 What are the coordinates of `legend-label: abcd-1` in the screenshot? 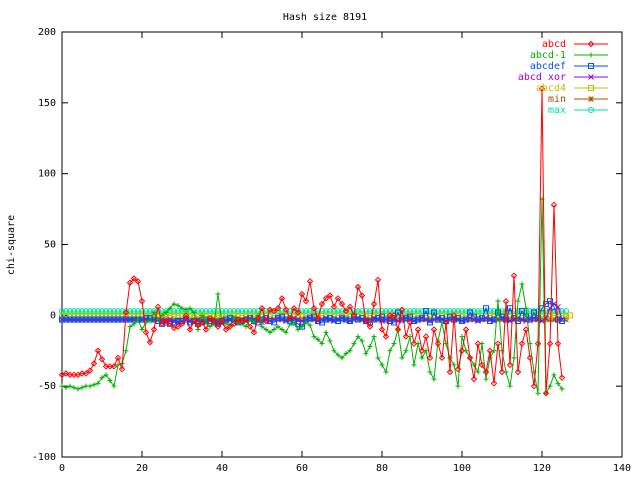 It's located at (548, 55).